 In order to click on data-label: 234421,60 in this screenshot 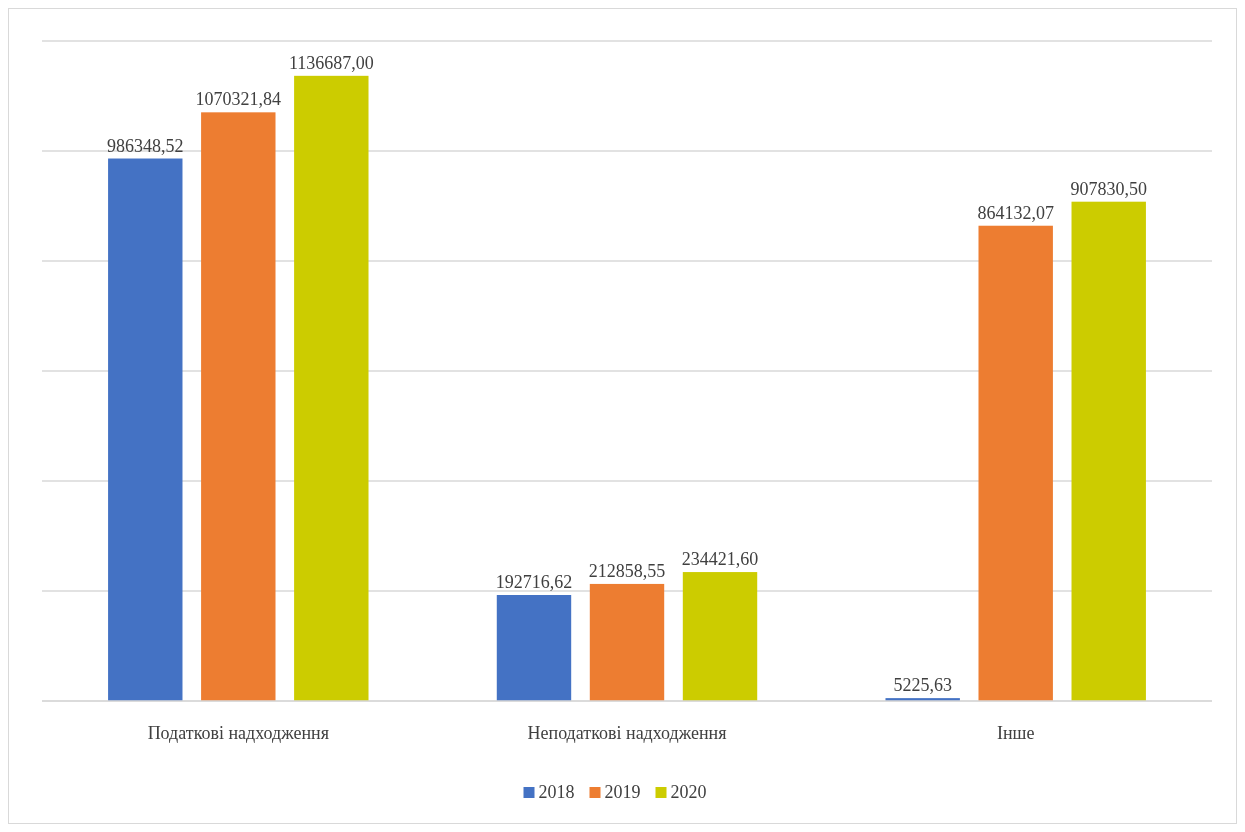, I will do `click(720, 559)`.